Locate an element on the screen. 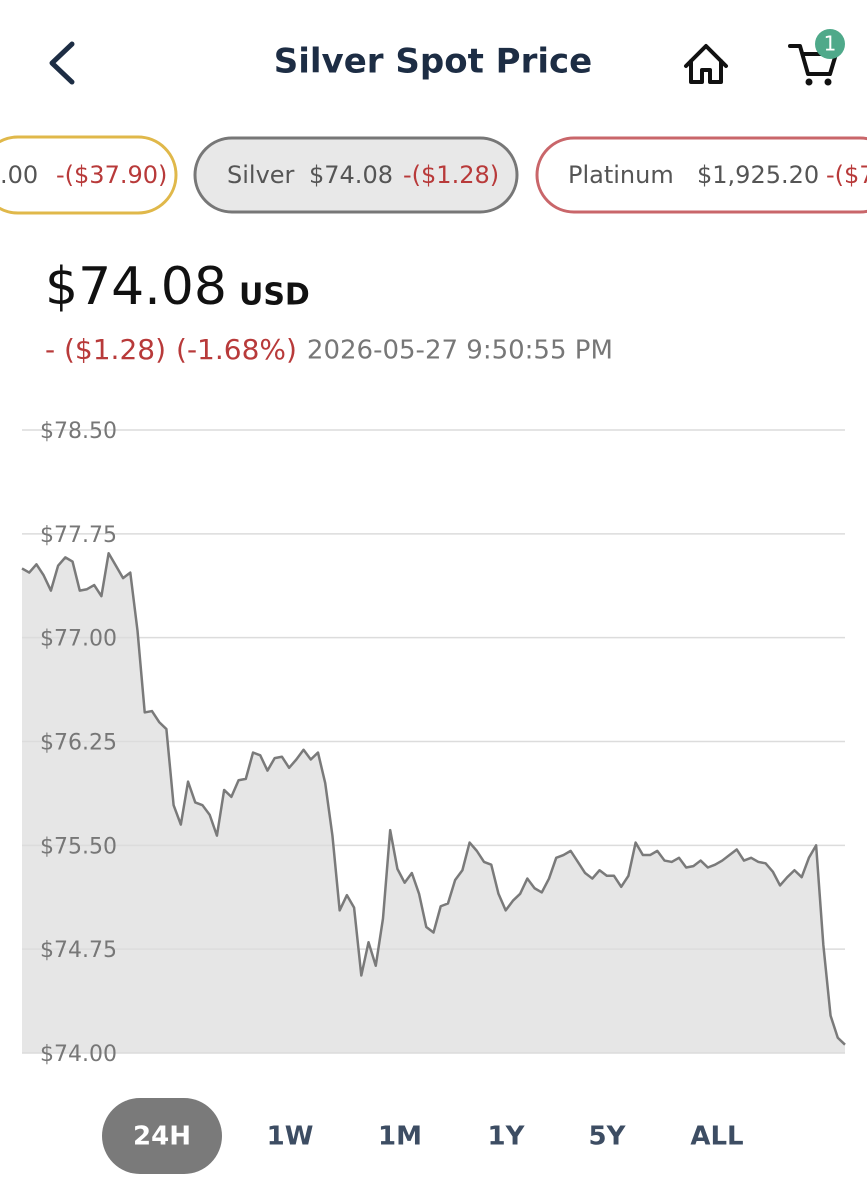  back-button is located at coordinates (62, 63).